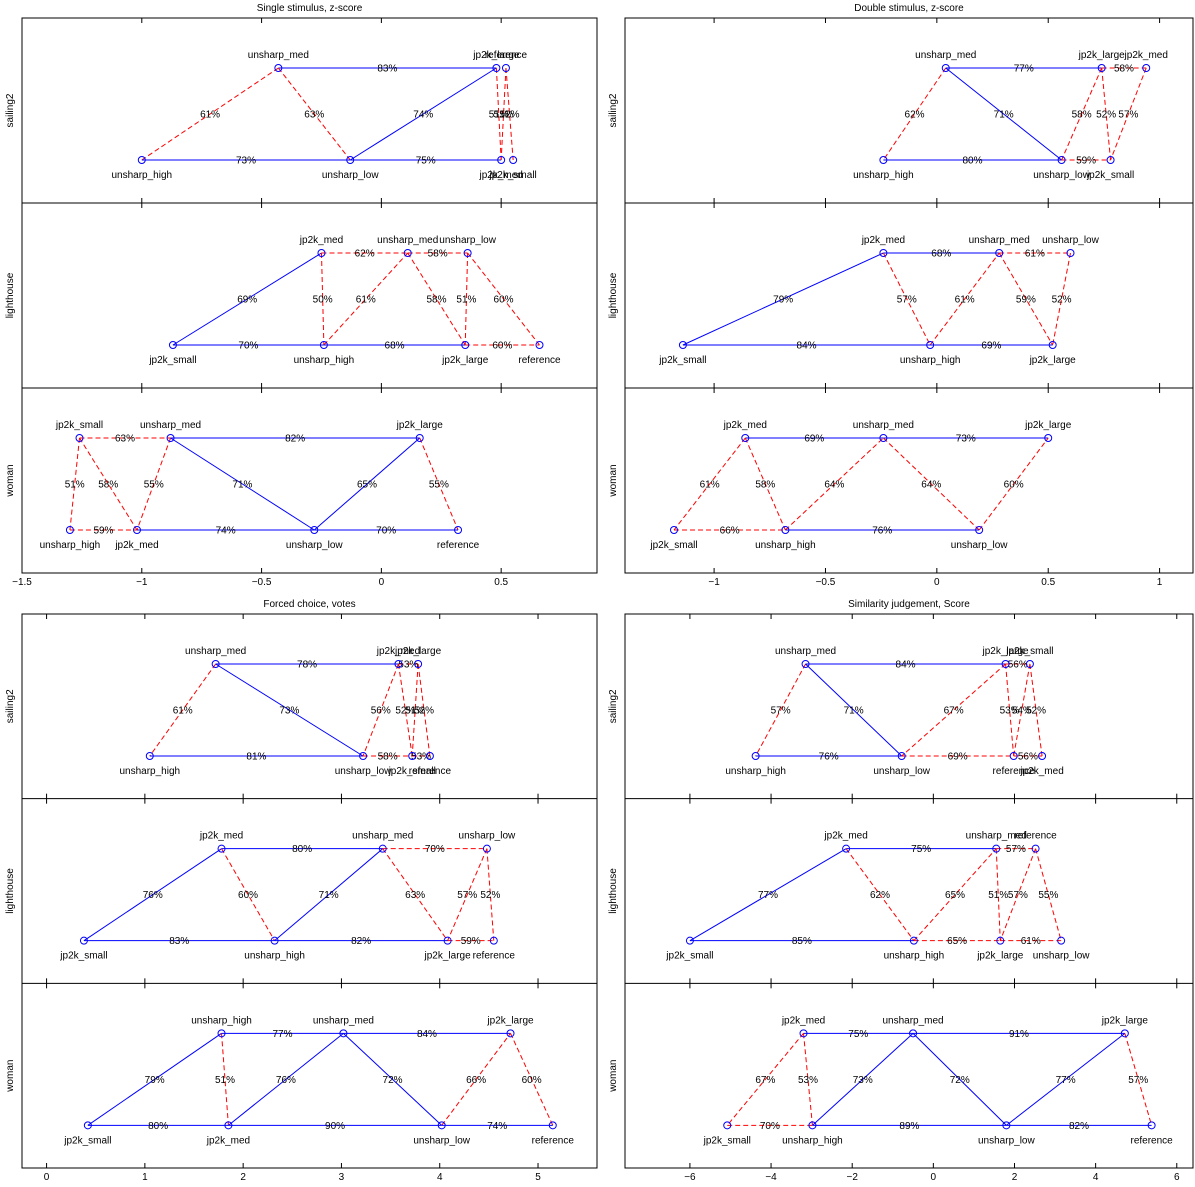 This screenshot has width=1195, height=1187. What do you see at coordinates (393, 1080) in the screenshot?
I see `edge-percent-label: 72%` at bounding box center [393, 1080].